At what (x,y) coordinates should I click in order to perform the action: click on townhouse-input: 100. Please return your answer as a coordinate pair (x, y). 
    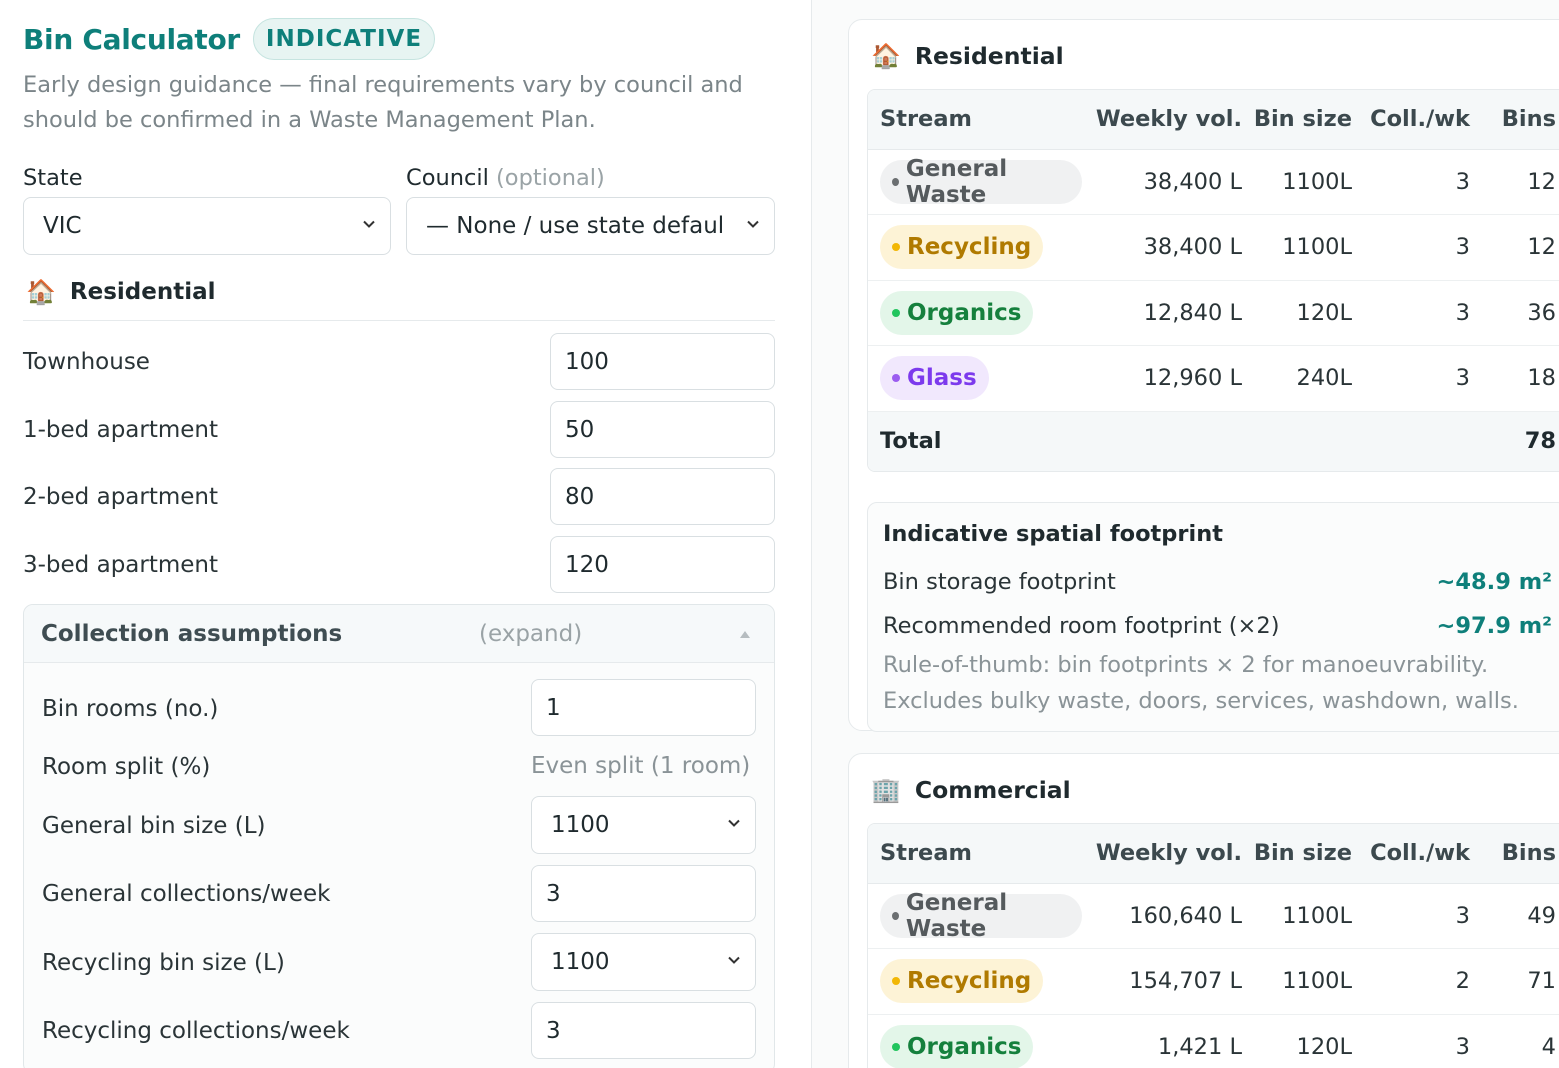
    Looking at the image, I should click on (662, 361).